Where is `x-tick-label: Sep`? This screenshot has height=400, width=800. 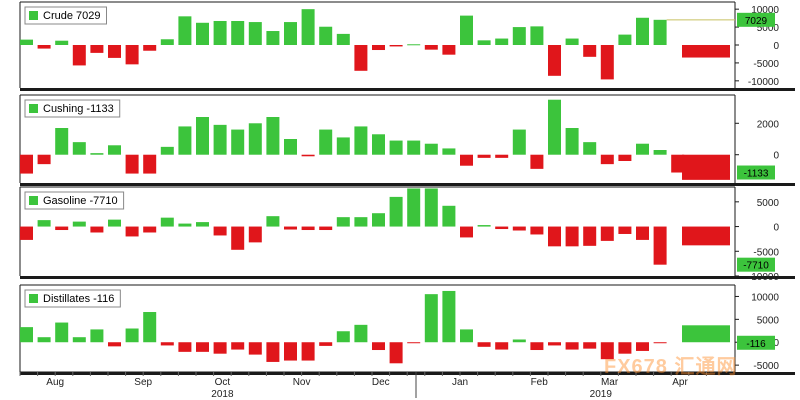
x-tick-label: Sep is located at coordinates (143, 382).